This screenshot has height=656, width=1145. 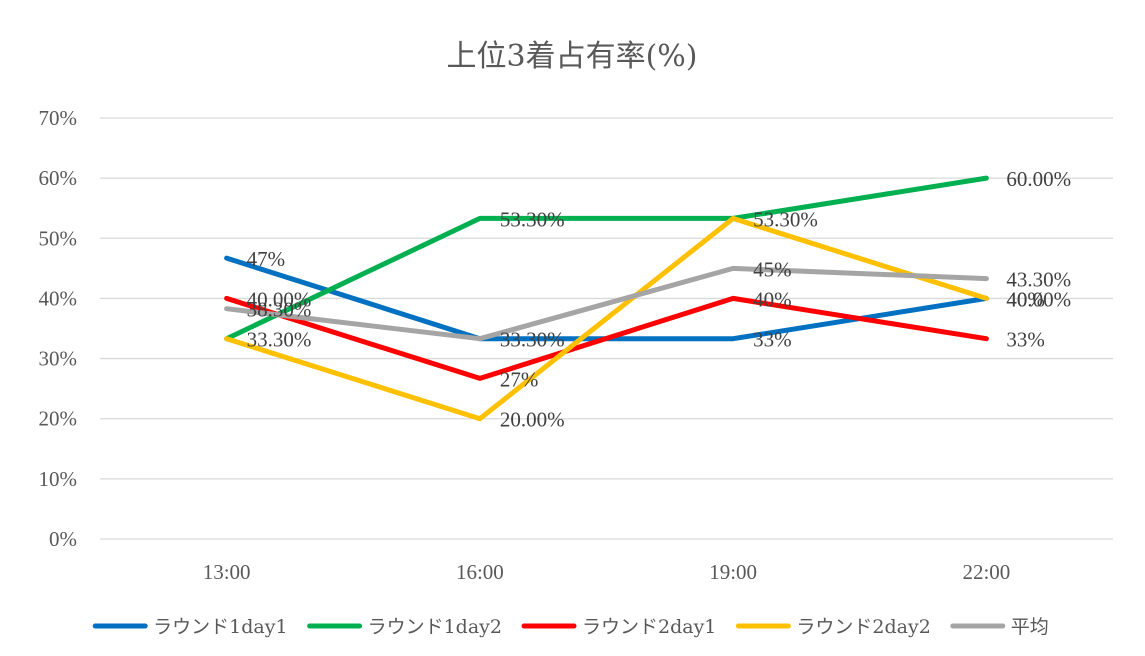 I want to click on data-label: 60.00%, so click(x=1038, y=179).